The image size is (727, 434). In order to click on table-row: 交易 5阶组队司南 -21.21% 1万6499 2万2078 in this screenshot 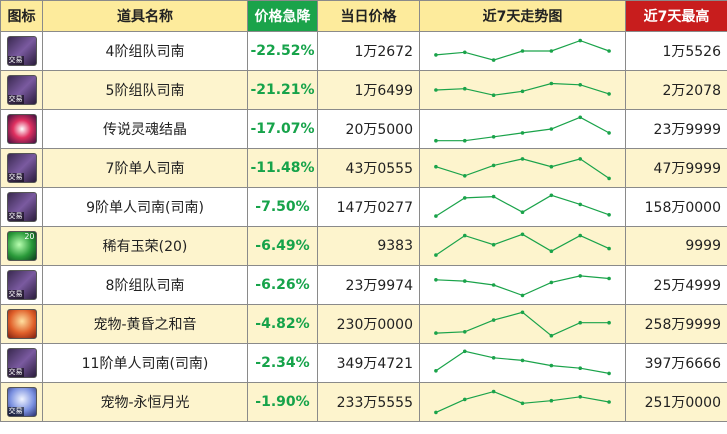, I will do `click(363, 90)`.